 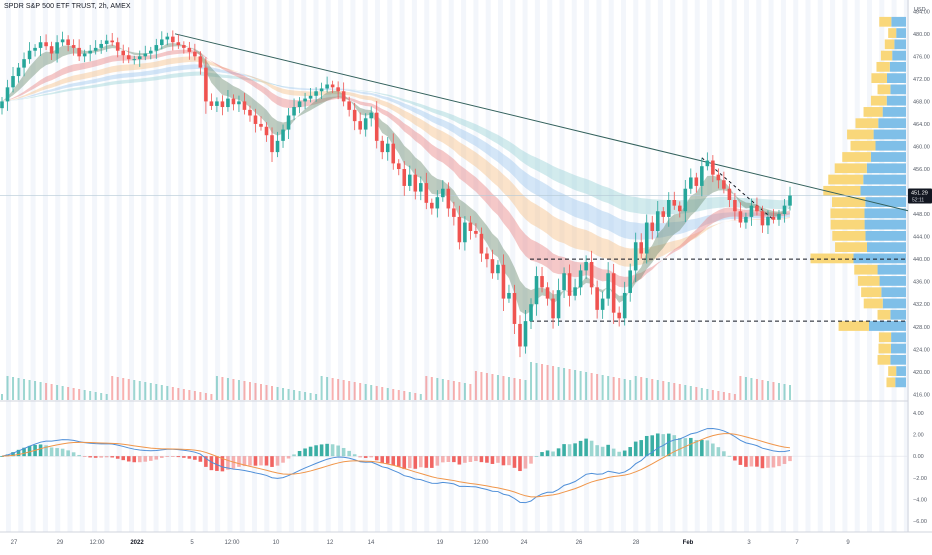 What do you see at coordinates (97, 543) in the screenshot?
I see `time-axis-tick-label: 12:00` at bounding box center [97, 543].